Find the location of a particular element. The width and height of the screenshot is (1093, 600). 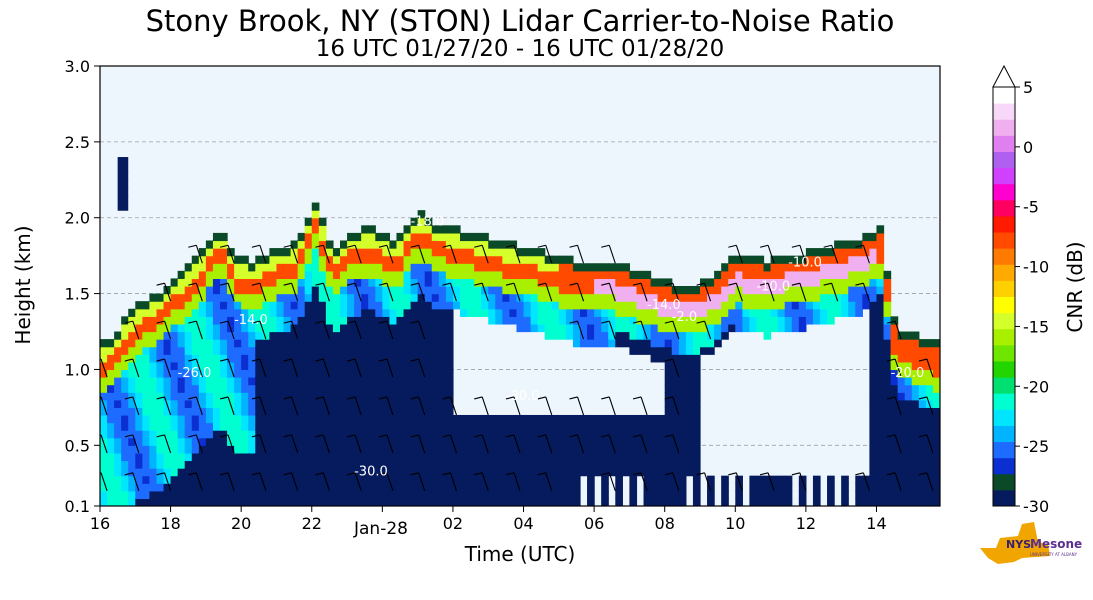

field-cell-2057 is located at coordinates (569, 259).